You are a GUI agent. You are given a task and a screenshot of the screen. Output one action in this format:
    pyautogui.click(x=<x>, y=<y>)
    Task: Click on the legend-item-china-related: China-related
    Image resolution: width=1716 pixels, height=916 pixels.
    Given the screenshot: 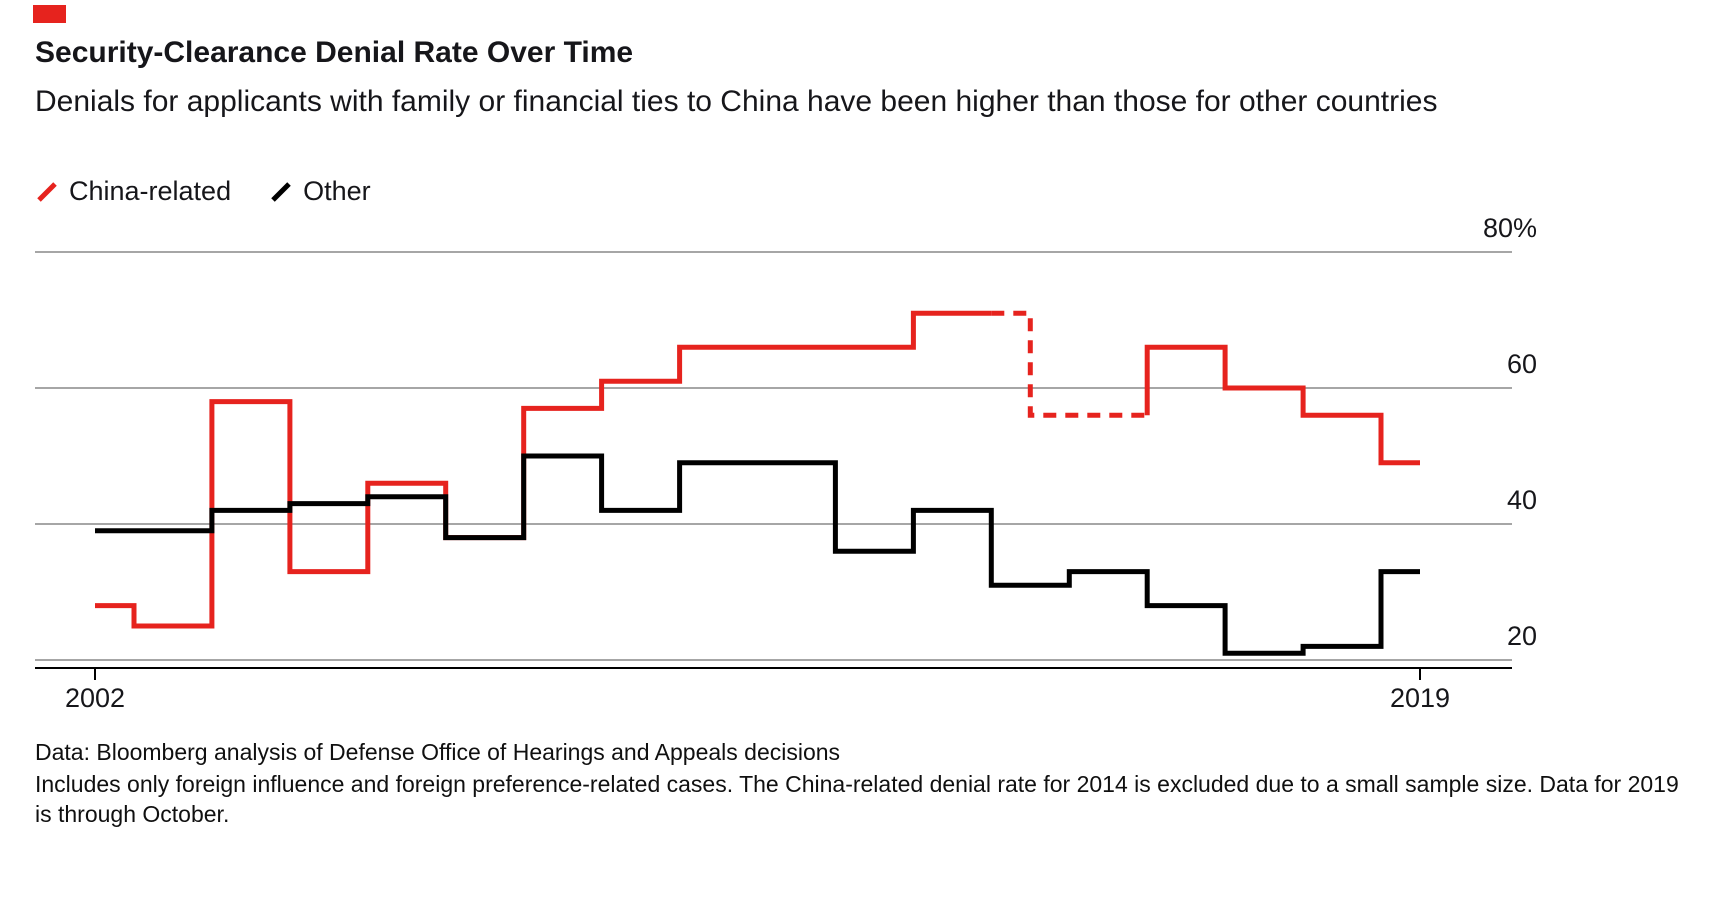 What is the action you would take?
    pyautogui.click(x=133, y=191)
    